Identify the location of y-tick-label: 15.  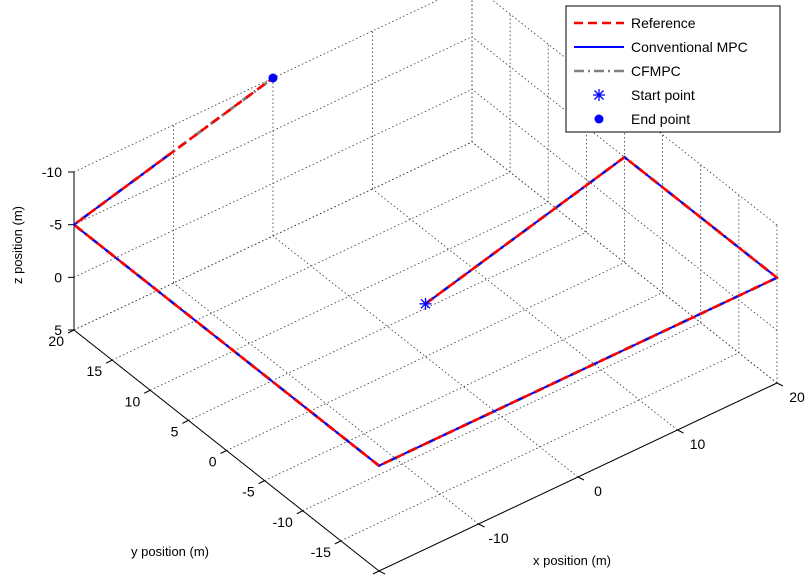
(95, 371).